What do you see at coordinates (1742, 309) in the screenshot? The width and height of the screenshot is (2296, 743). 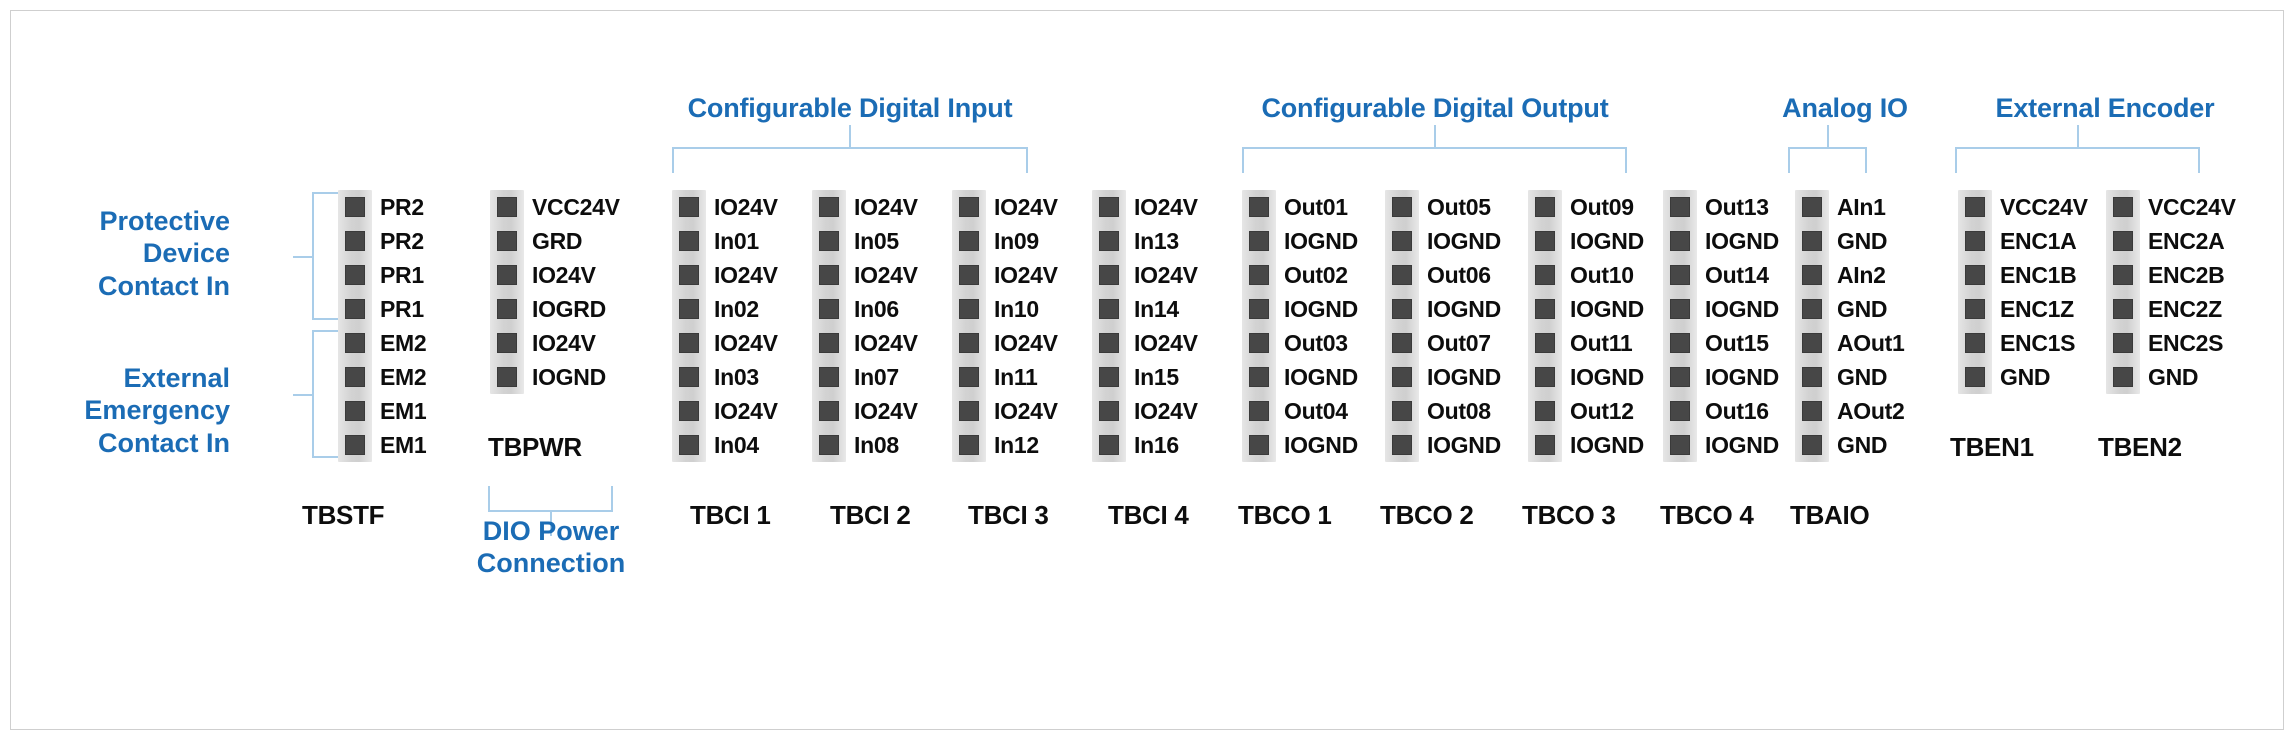 I see `pin-label: IOGND` at bounding box center [1742, 309].